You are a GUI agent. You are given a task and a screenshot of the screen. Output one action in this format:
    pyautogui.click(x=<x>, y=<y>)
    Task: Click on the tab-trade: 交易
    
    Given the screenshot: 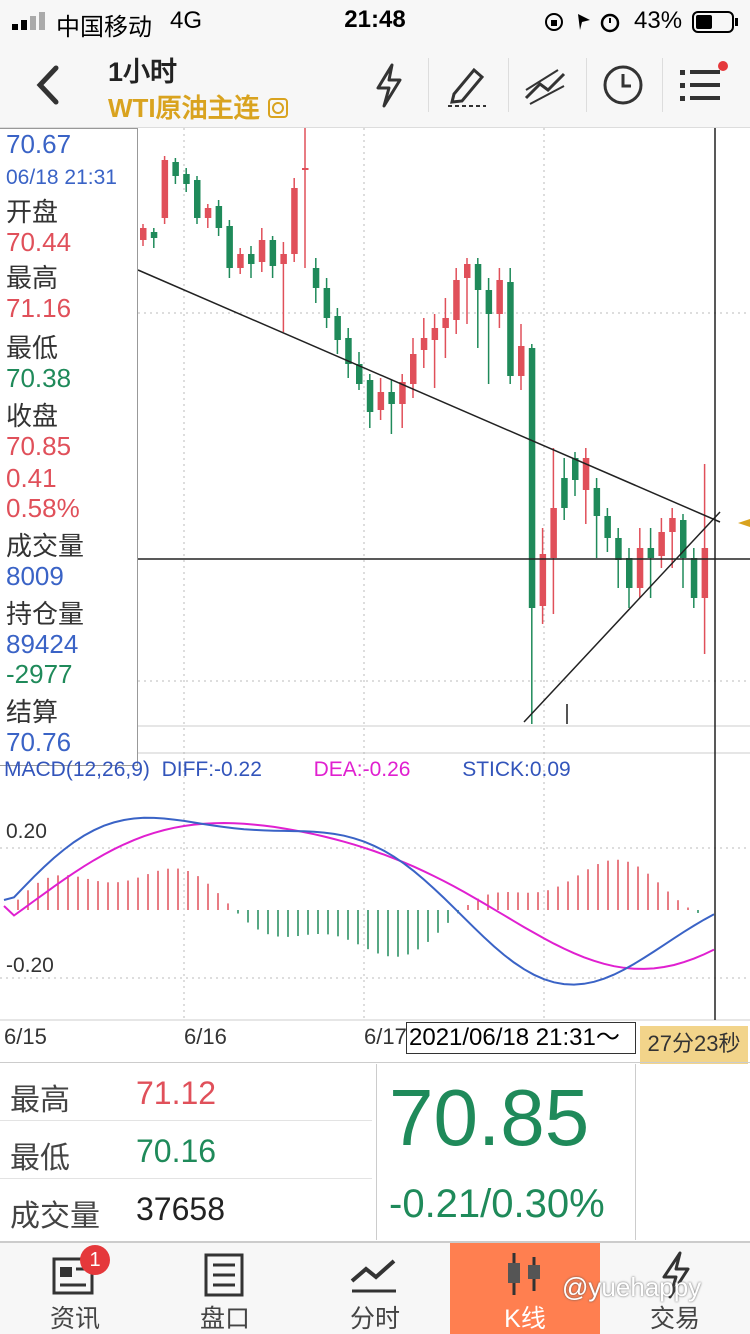 What is the action you would take?
    pyautogui.click(x=675, y=1288)
    